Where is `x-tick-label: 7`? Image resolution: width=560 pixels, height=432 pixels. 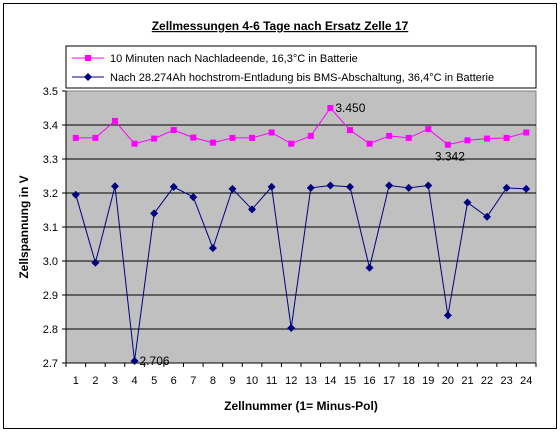
x-tick-label: 7 is located at coordinates (193, 381).